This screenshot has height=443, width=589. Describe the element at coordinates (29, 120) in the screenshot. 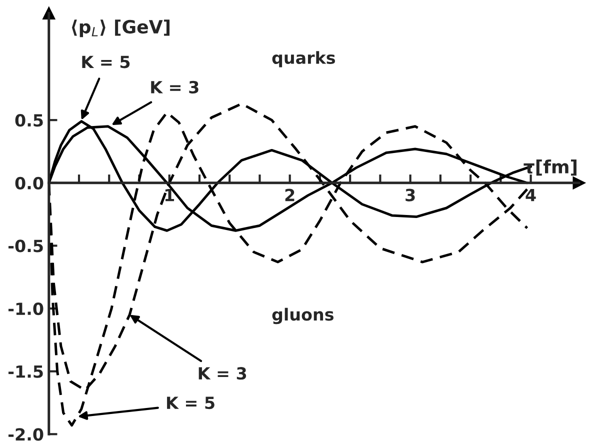

I see `y-tick-label: 0.5` at that location.